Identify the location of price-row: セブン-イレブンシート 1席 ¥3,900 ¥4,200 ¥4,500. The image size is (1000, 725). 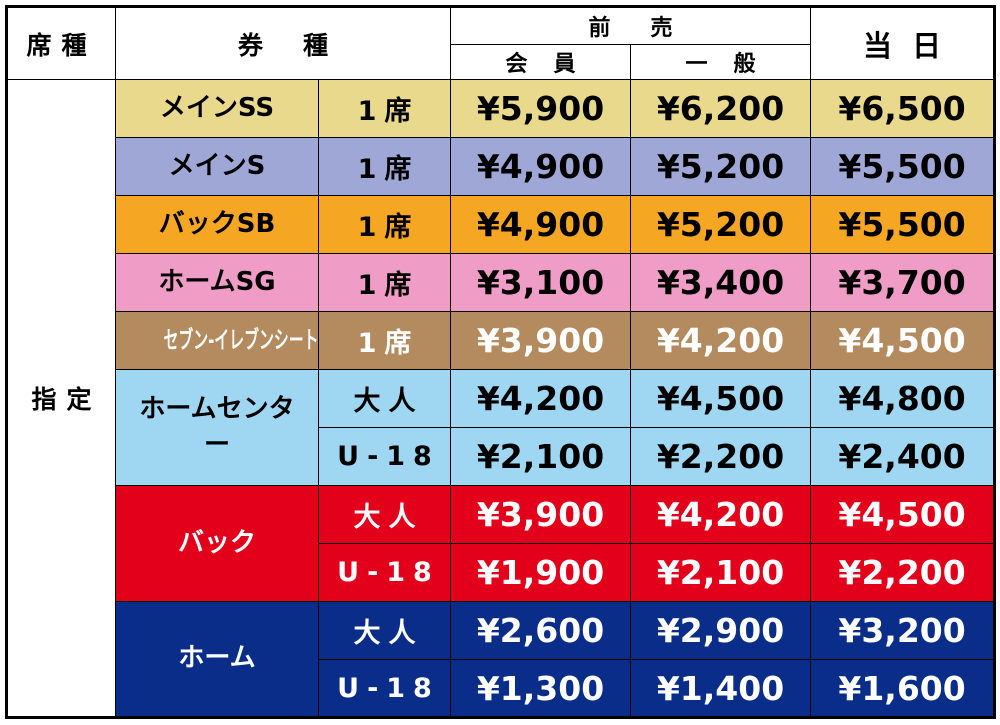
(501, 340).